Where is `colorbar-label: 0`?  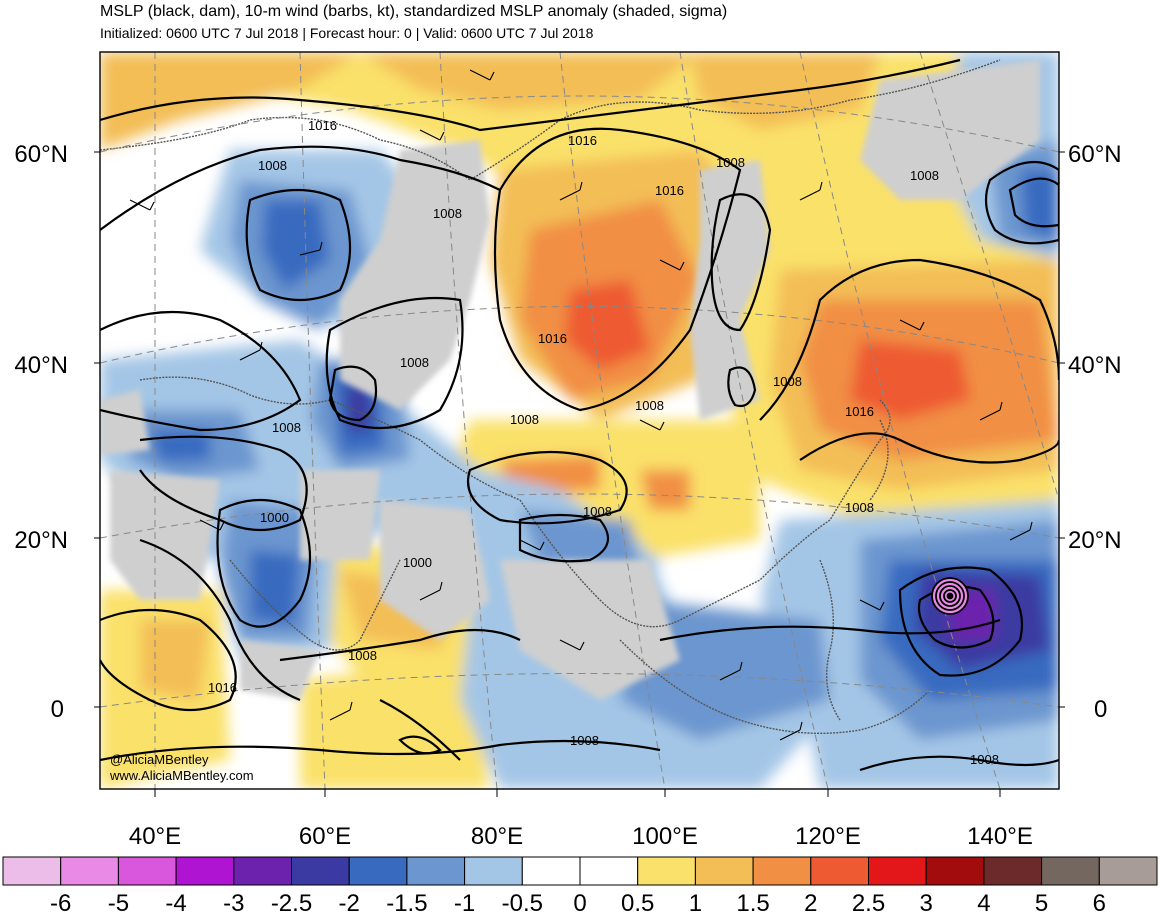
colorbar-label: 0 is located at coordinates (579, 901).